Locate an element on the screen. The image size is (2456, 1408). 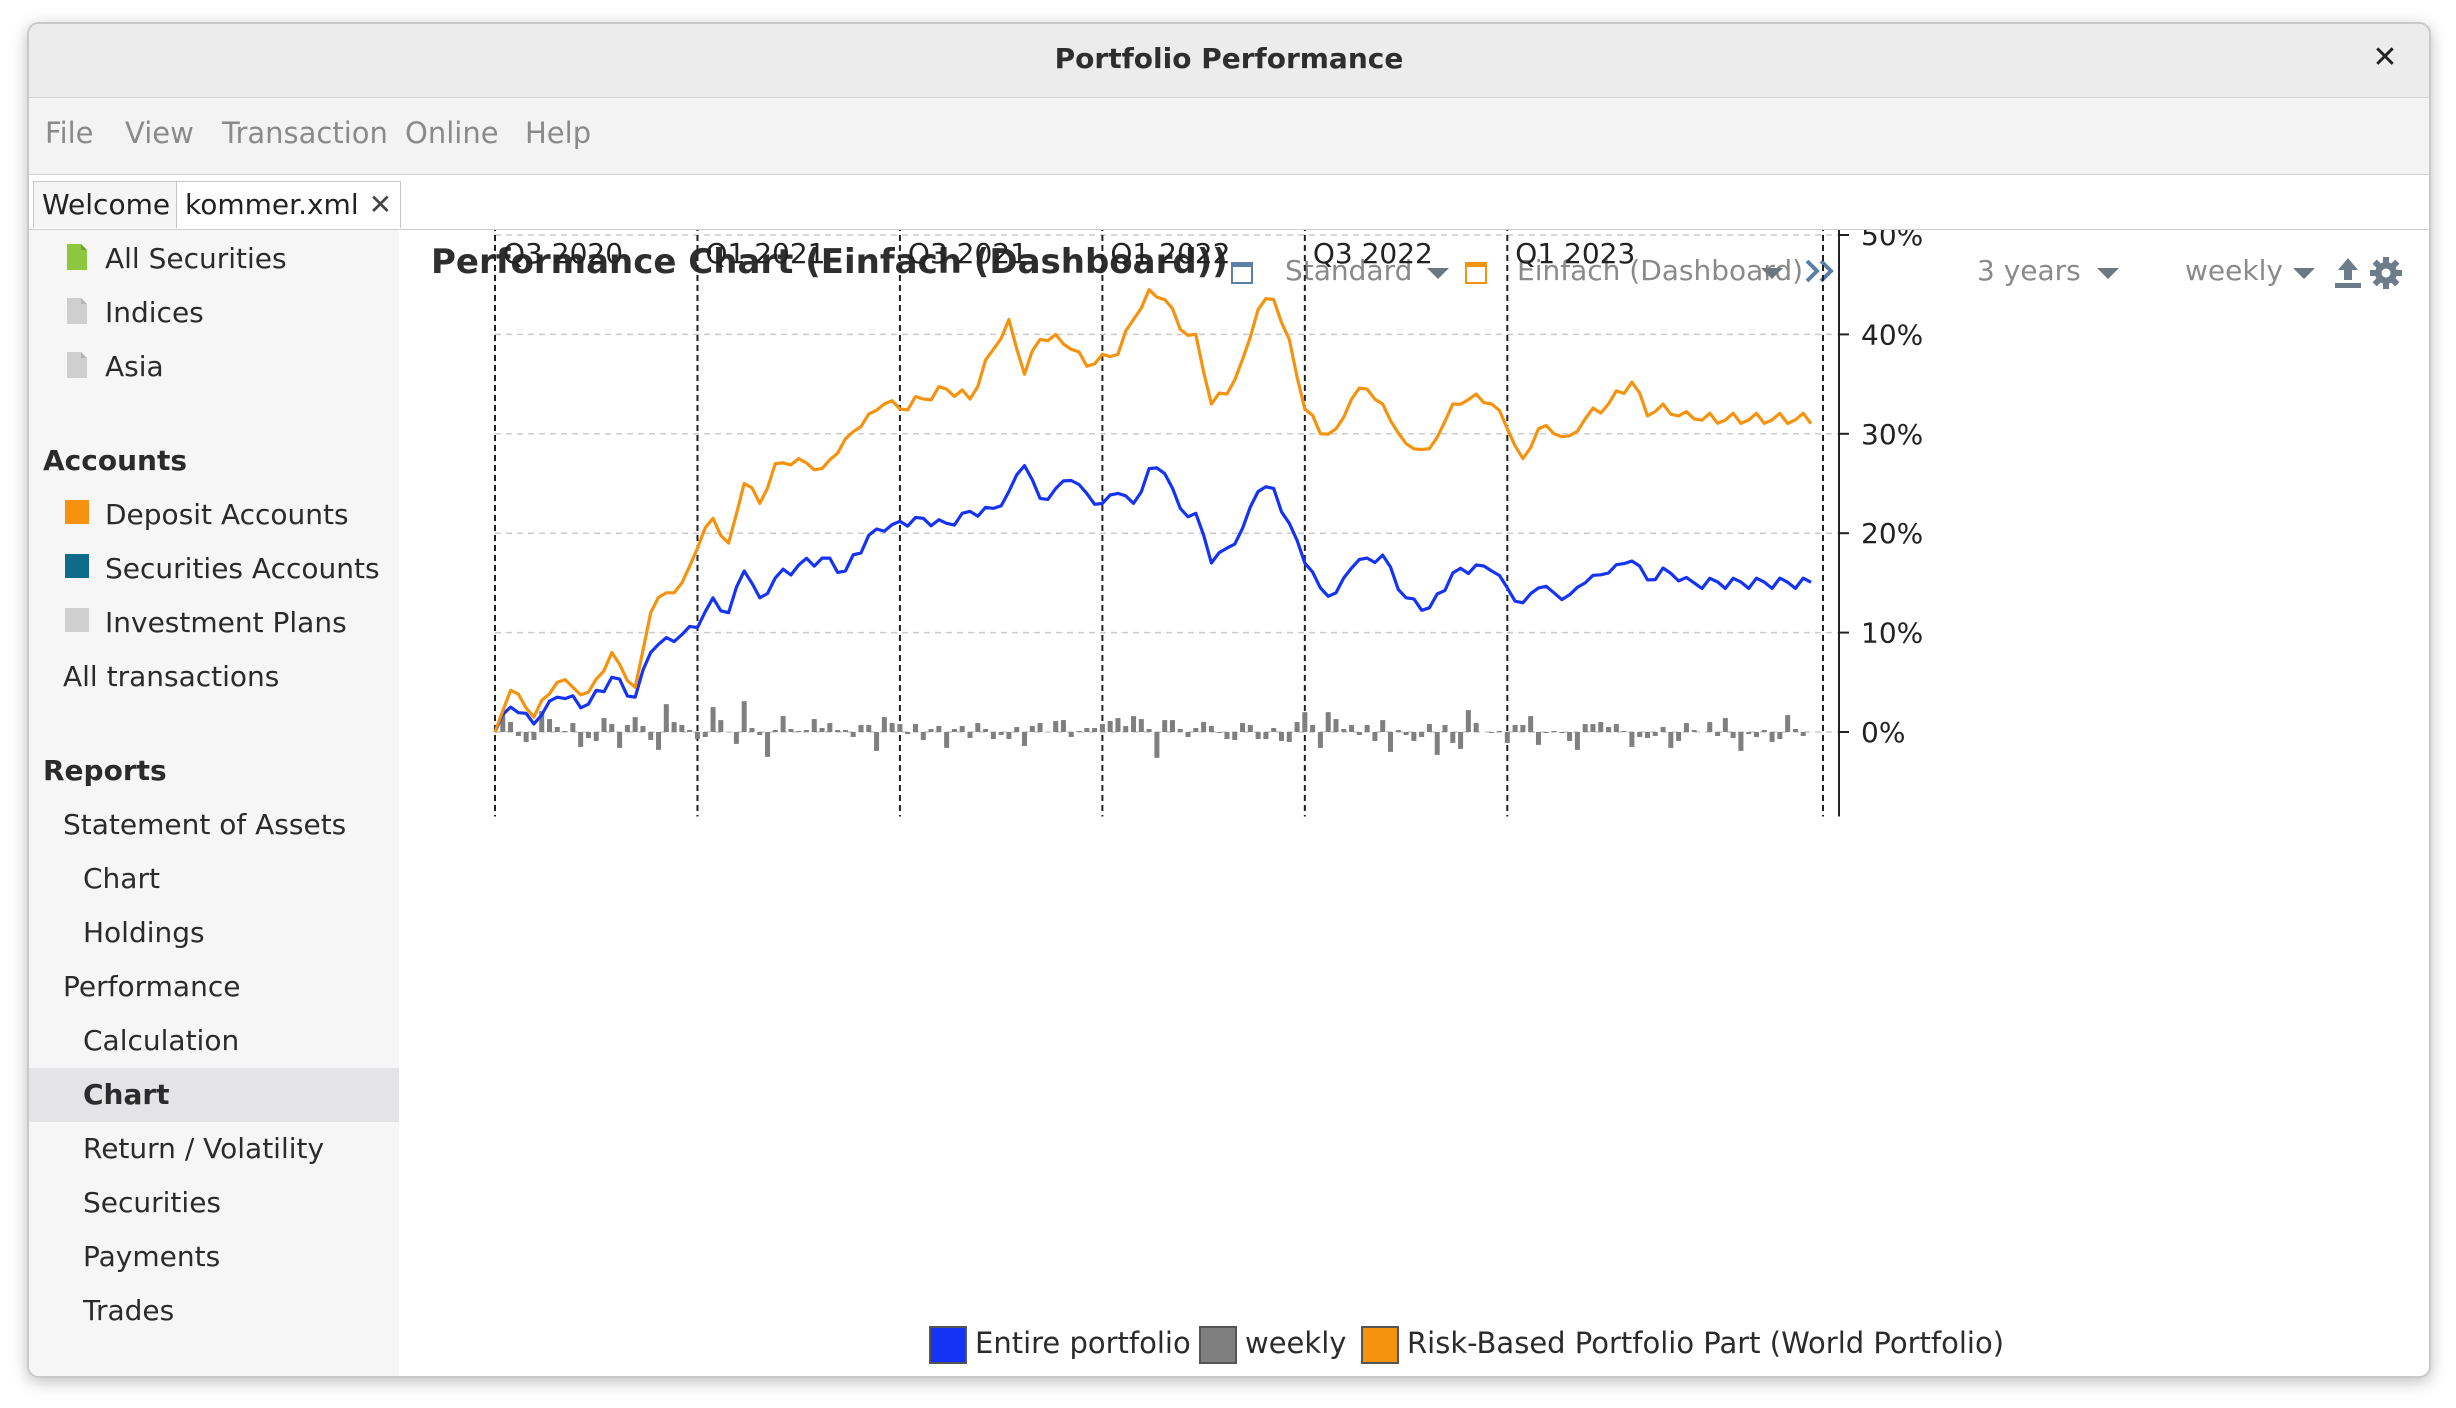
sidebar-item-return-volatility: Return / Volatility is located at coordinates (204, 1148).